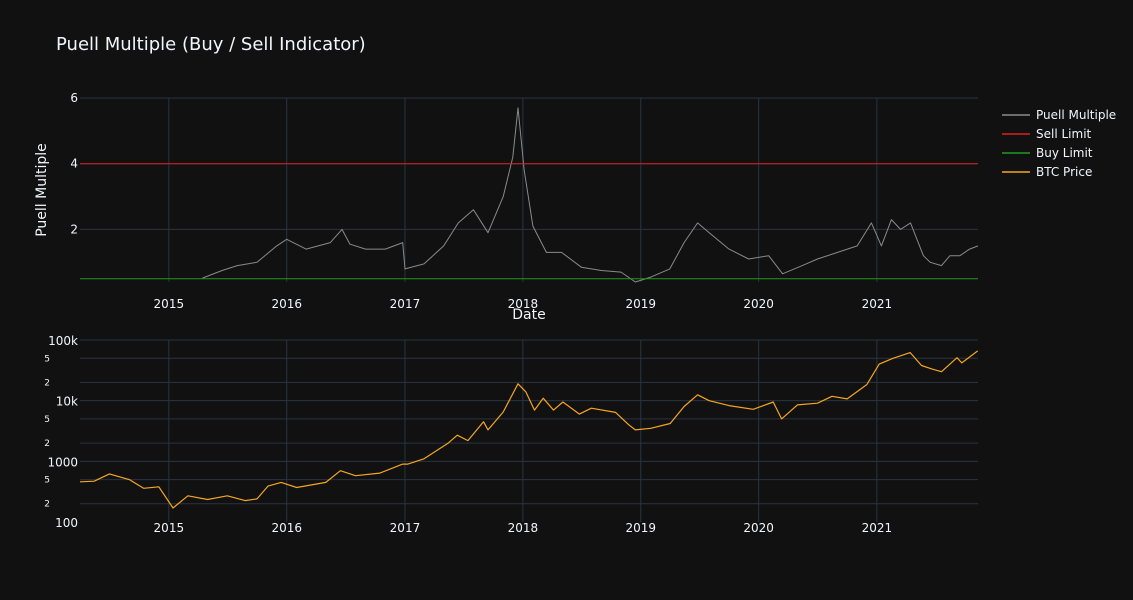 Image resolution: width=1133 pixels, height=600 pixels. Describe the element at coordinates (528, 315) in the screenshot. I see `top-x-axis-title: Date` at that location.